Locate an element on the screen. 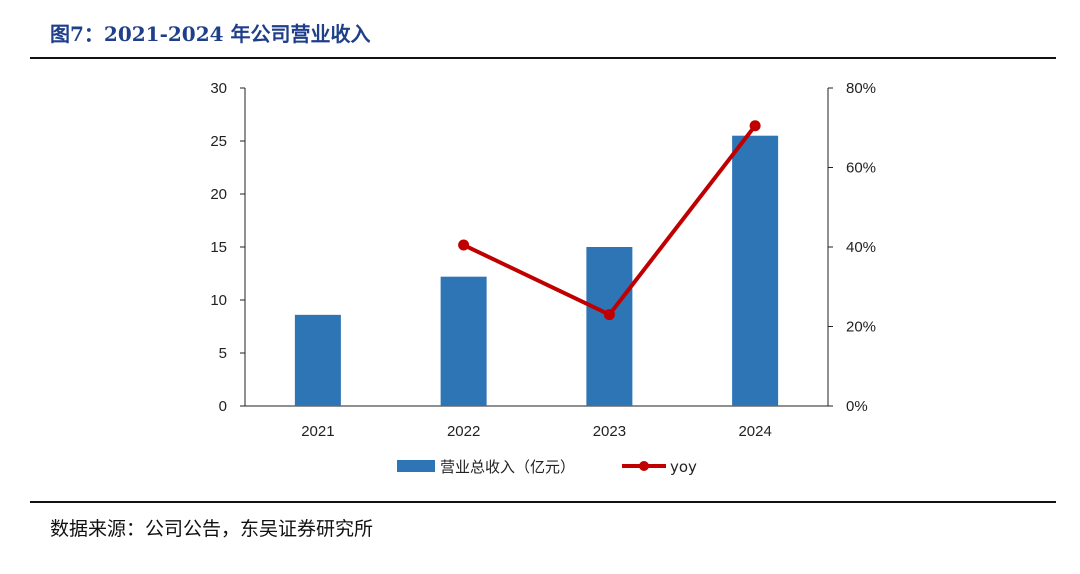 This screenshot has width=1080, height=574. left-tick-label: 10 is located at coordinates (218, 300).